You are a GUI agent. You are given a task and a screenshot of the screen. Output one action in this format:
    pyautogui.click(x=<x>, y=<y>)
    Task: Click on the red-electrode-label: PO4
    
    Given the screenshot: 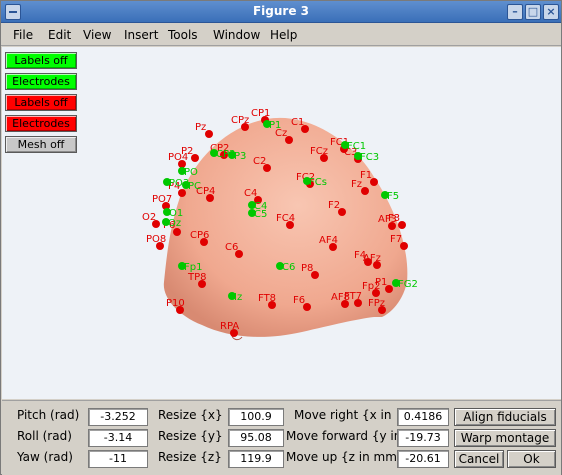 What is the action you would take?
    pyautogui.click(x=178, y=157)
    